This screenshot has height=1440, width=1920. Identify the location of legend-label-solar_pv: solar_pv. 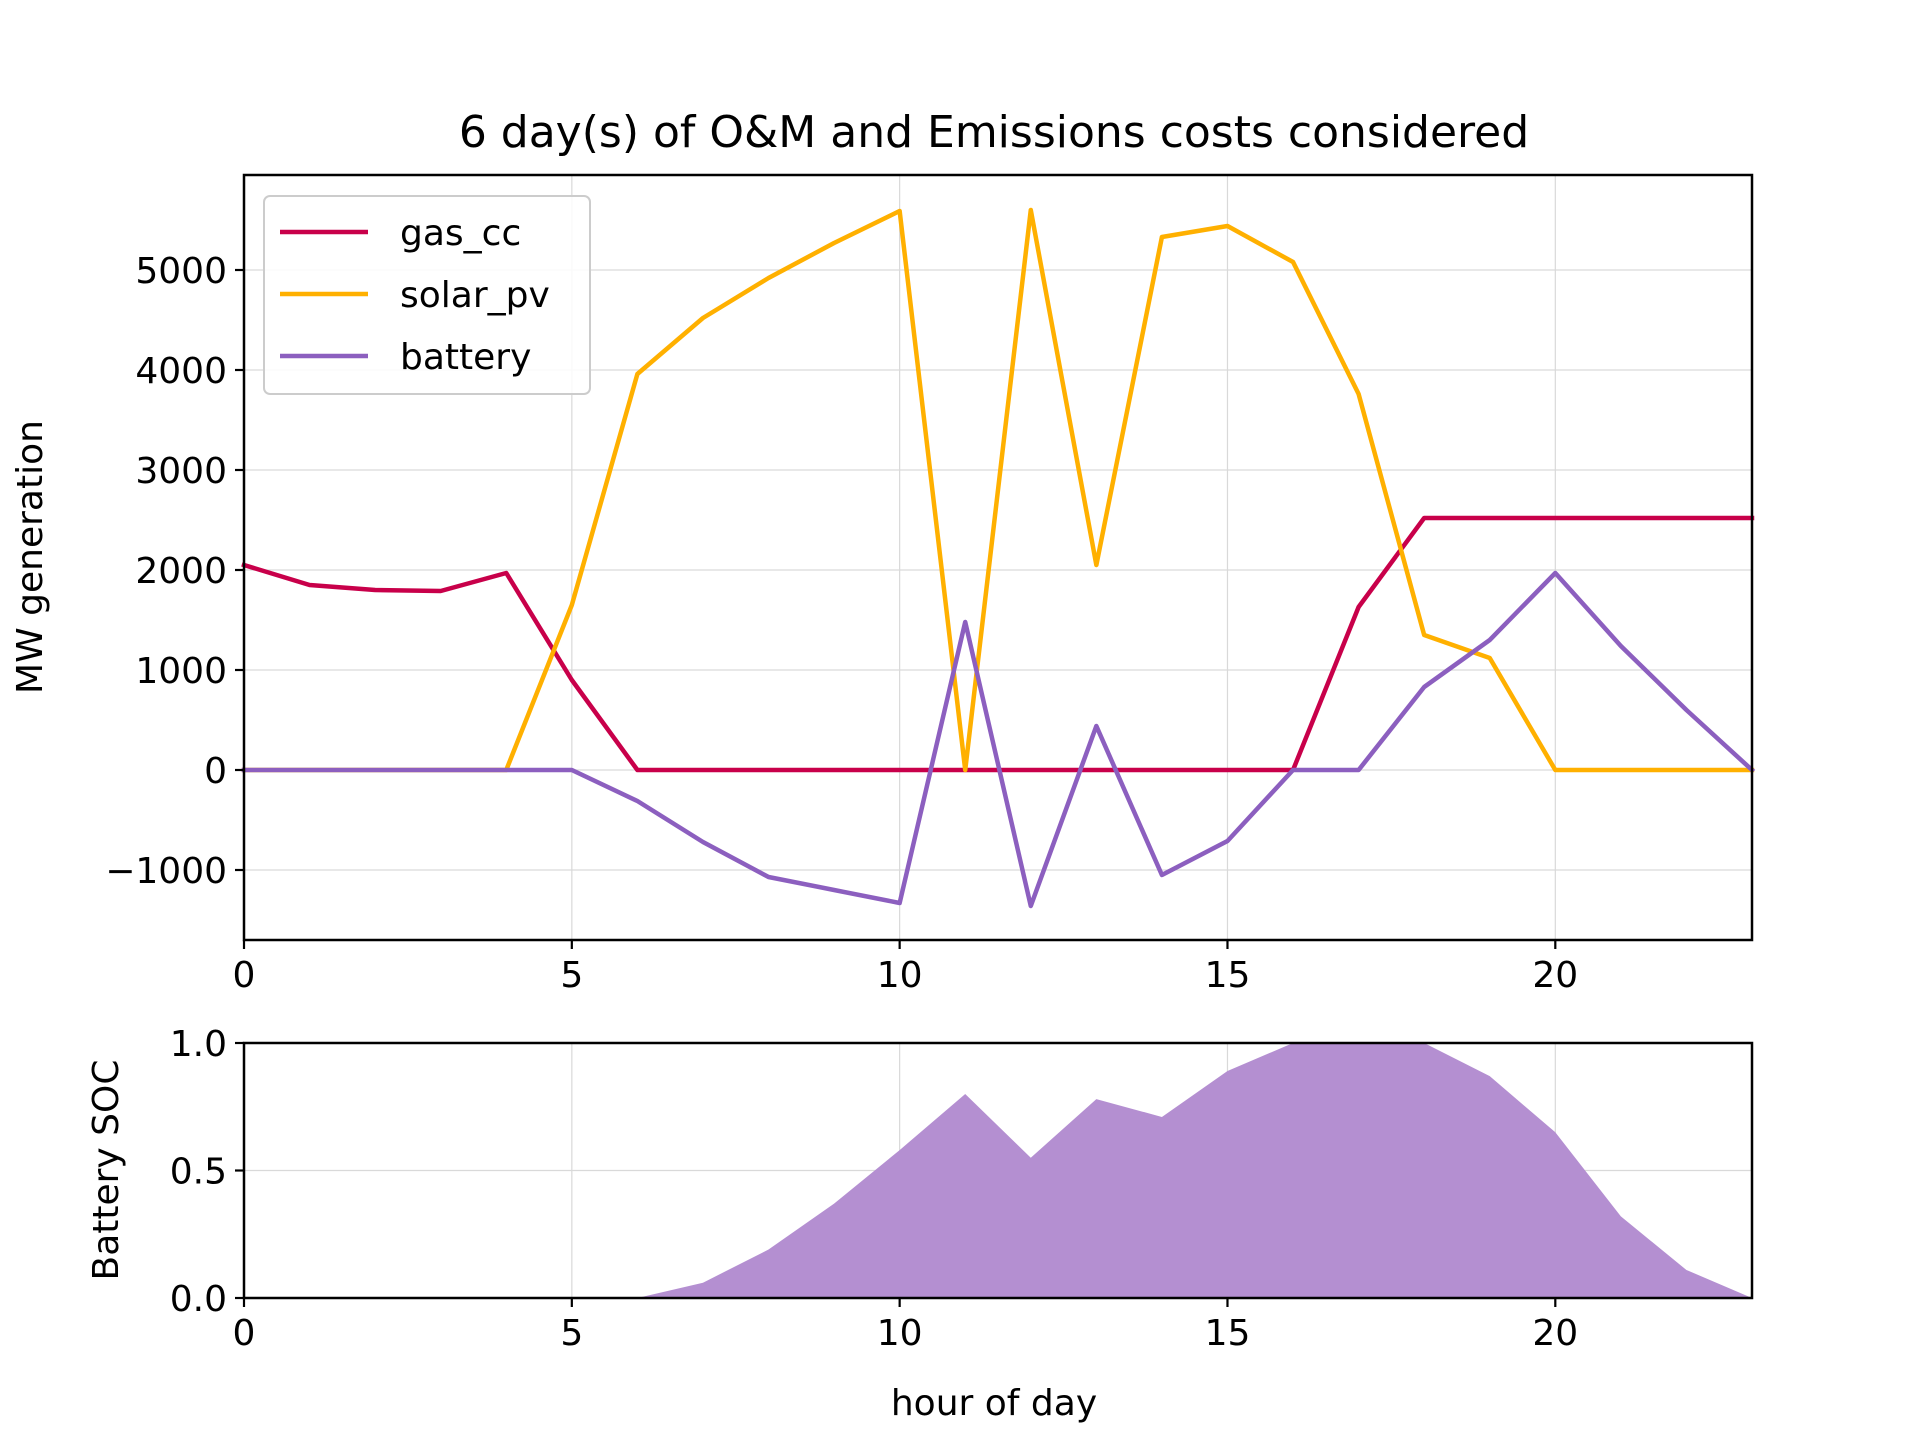
(475, 295).